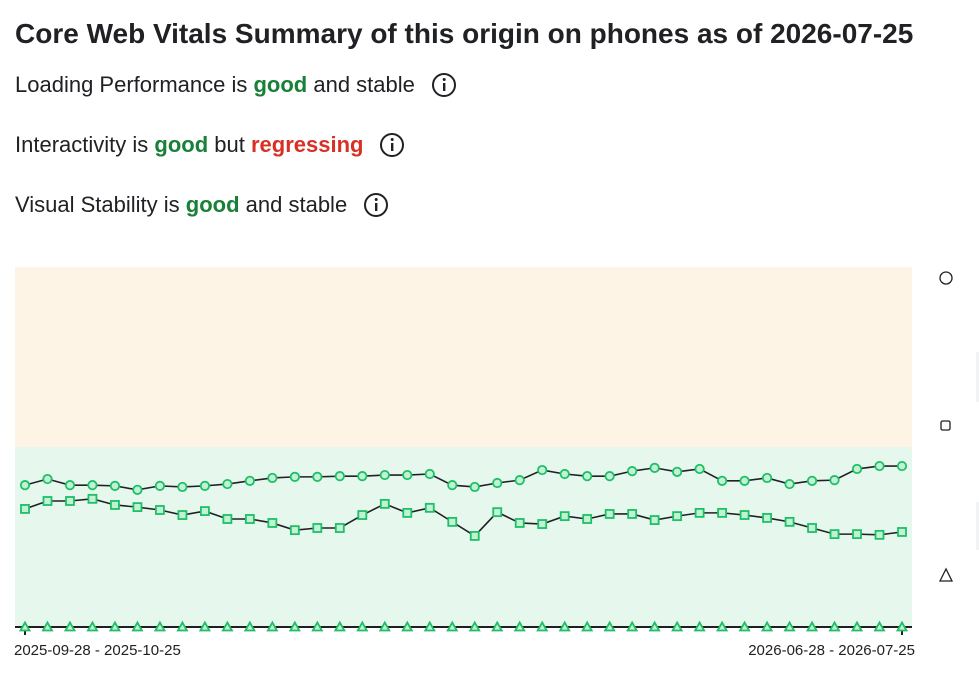  What do you see at coordinates (134, 84) in the screenshot?
I see `summary-text: Loading Performance is` at bounding box center [134, 84].